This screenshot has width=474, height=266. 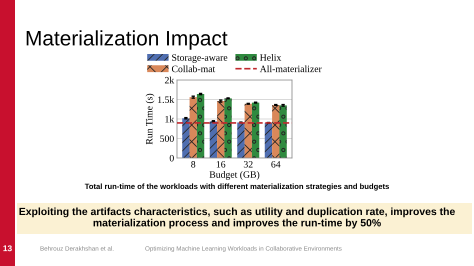 I want to click on y-tick-label: 1k, so click(x=169, y=119).